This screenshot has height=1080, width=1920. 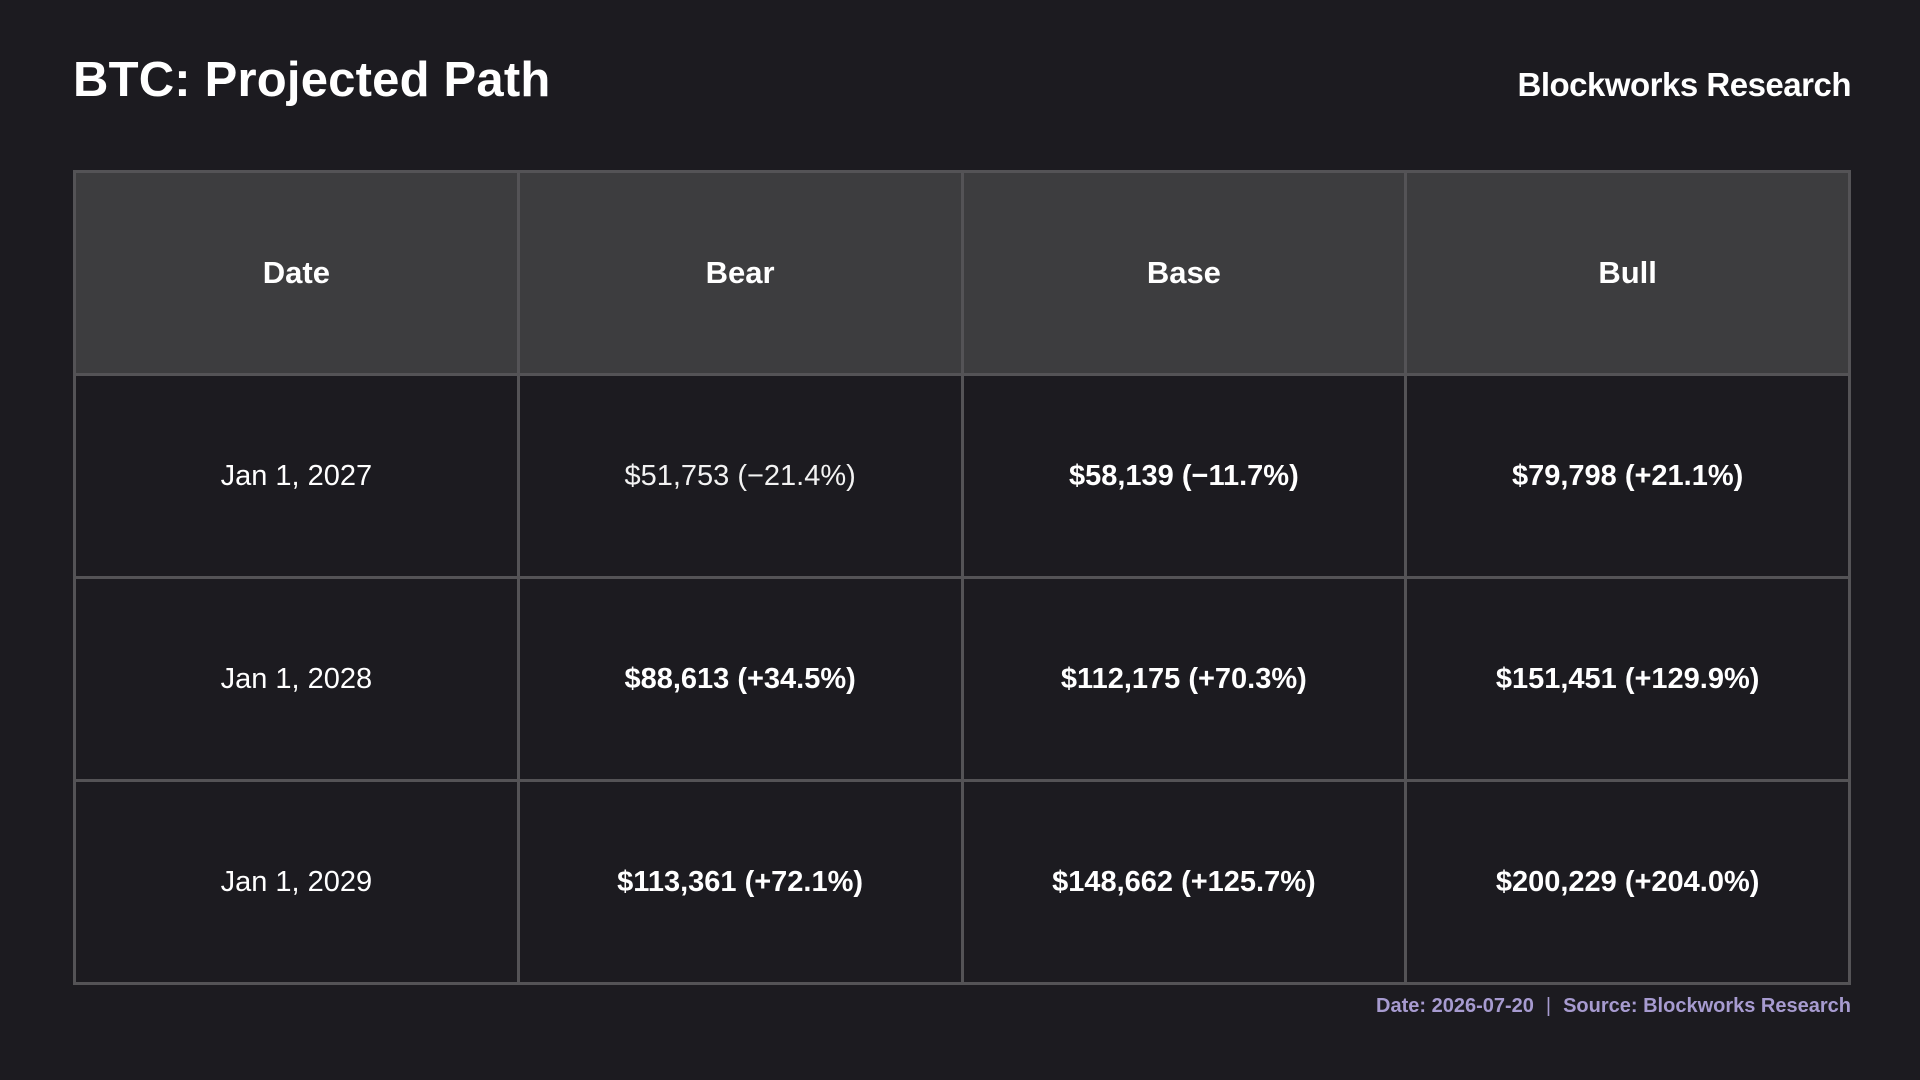 I want to click on column-header-date: Date, so click(x=296, y=273).